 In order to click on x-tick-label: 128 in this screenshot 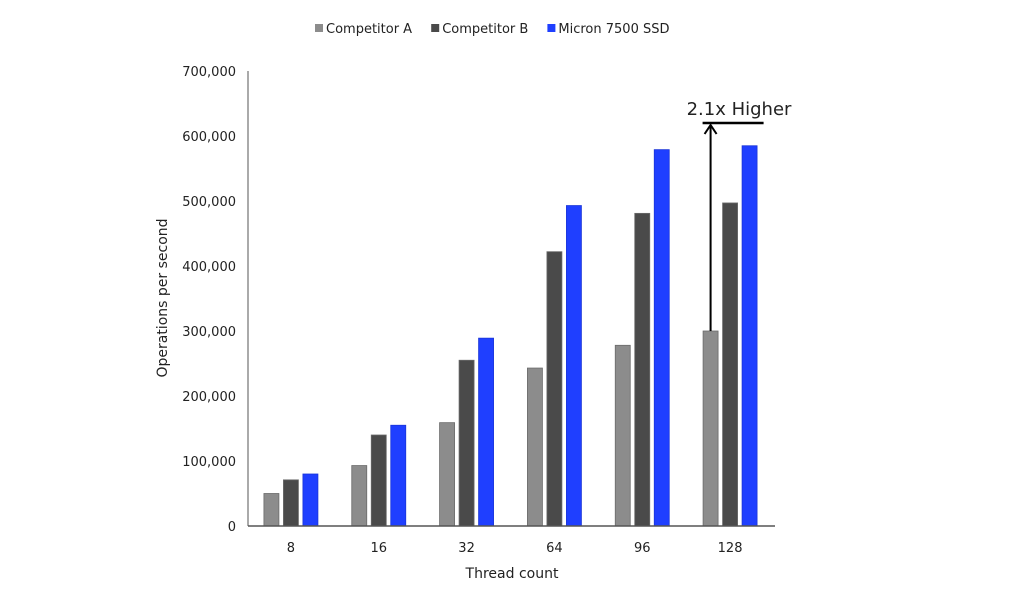, I will do `click(730, 548)`.